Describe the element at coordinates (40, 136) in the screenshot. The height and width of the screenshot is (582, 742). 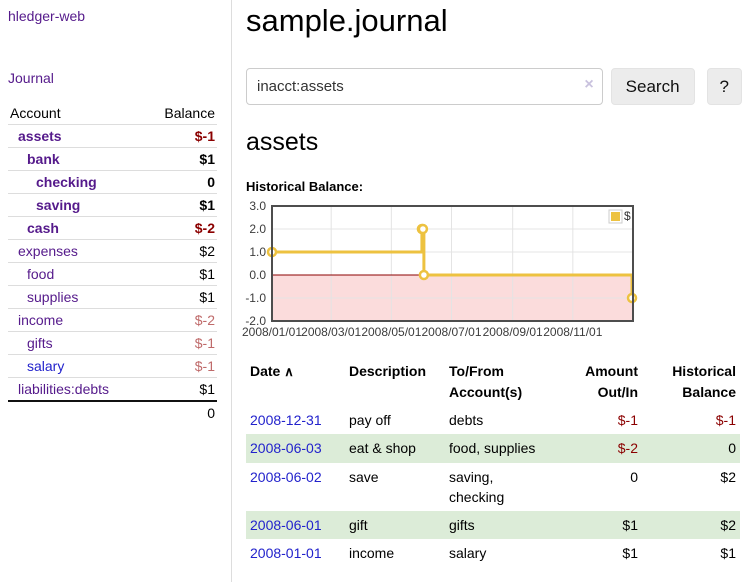
I see `account-link: assets` at that location.